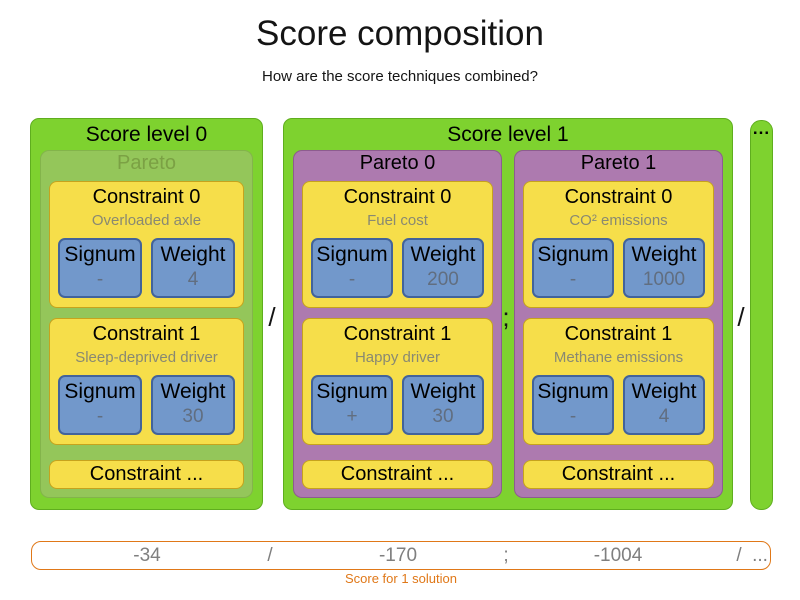  I want to click on constraint-chips: Signum - Weight 200, so click(397, 268).